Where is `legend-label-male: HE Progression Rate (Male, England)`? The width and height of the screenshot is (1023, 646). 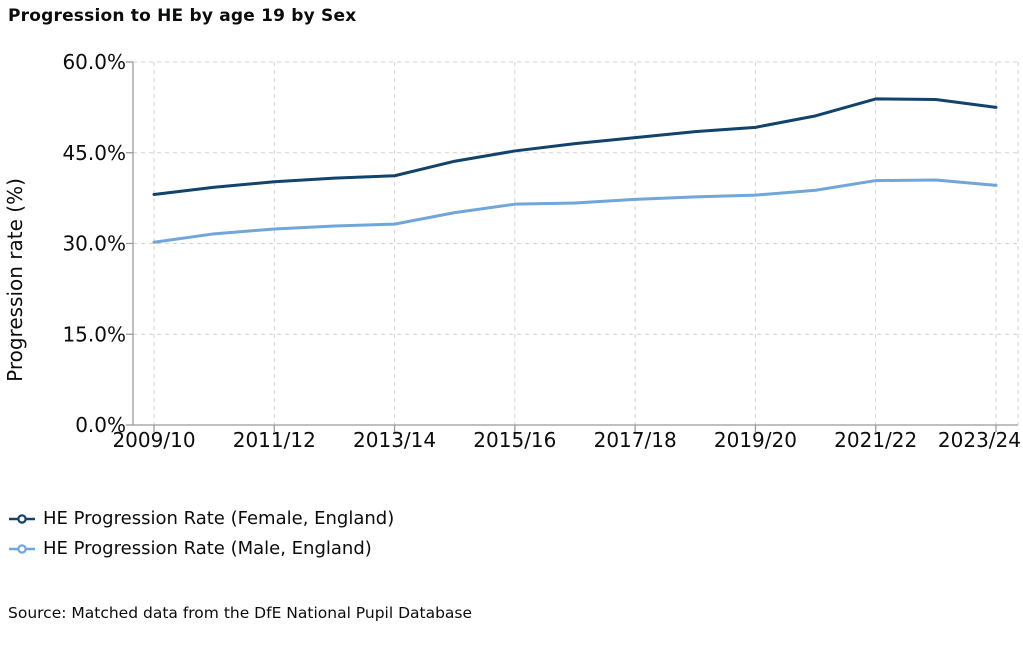
legend-label-male: HE Progression Rate (Male, England) is located at coordinates (207, 548).